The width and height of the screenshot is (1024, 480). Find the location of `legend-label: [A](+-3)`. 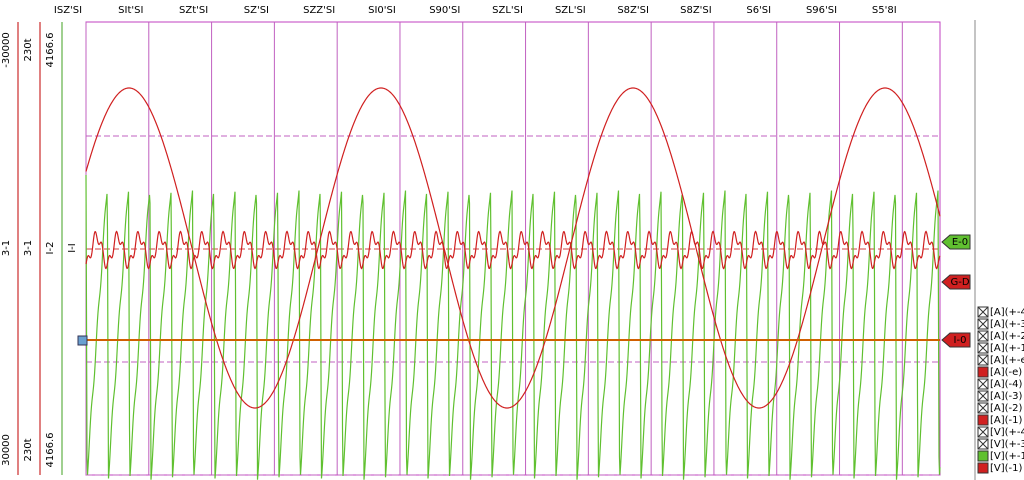

legend-label: [A](+-3) is located at coordinates (1007, 324).